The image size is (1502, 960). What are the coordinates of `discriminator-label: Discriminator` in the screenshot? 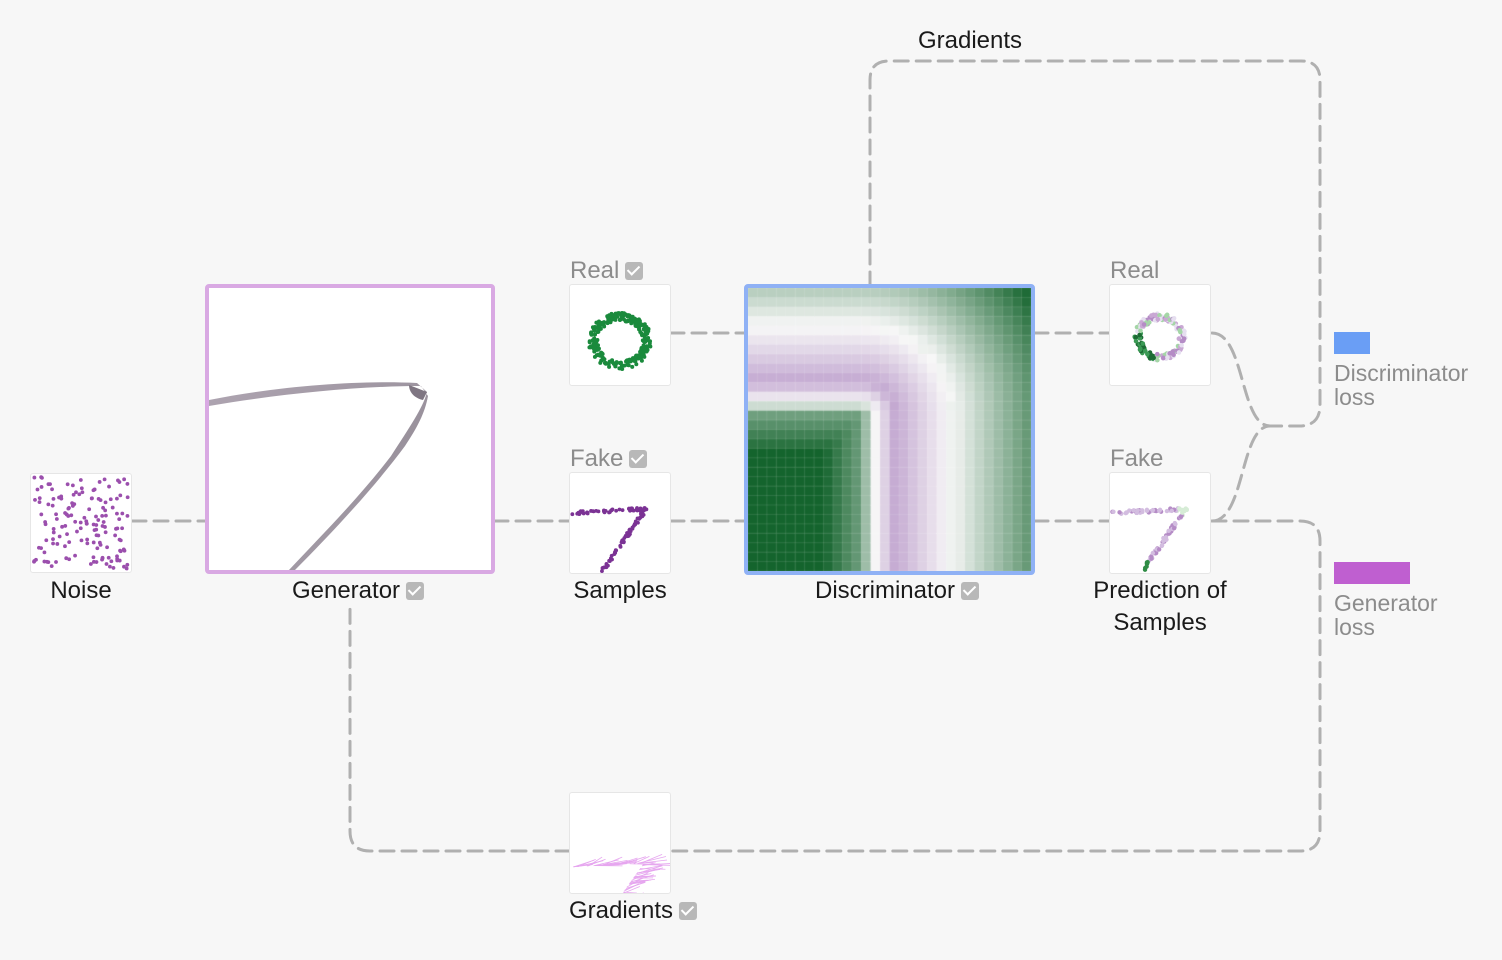 It's located at (897, 591).